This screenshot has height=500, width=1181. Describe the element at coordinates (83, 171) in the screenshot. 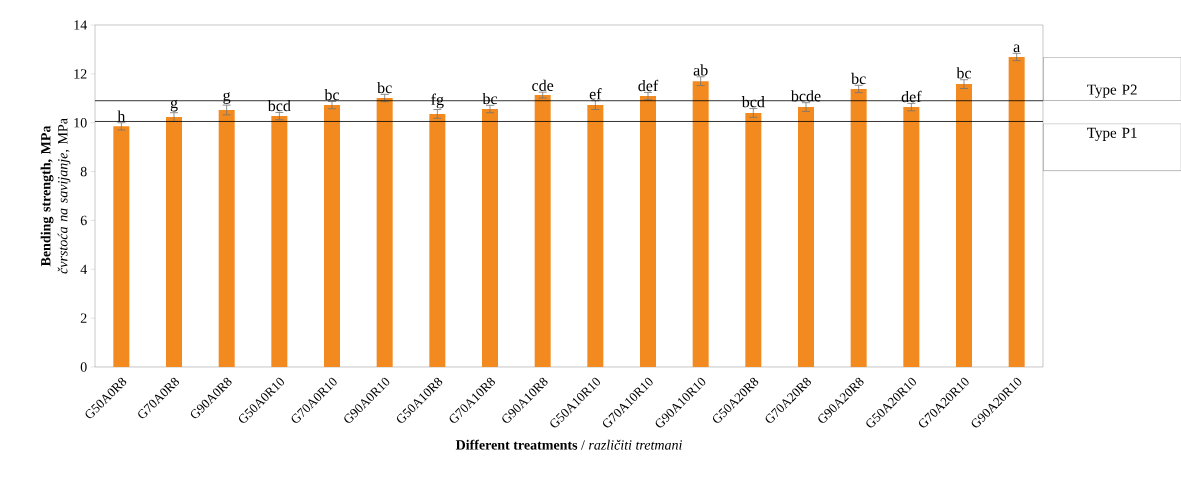

I see `y-tick-label: 8` at that location.